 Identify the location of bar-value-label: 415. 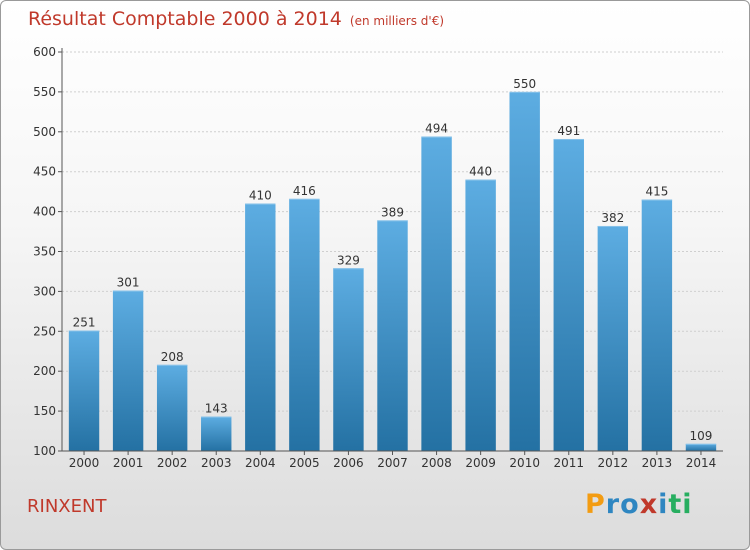
(656, 192).